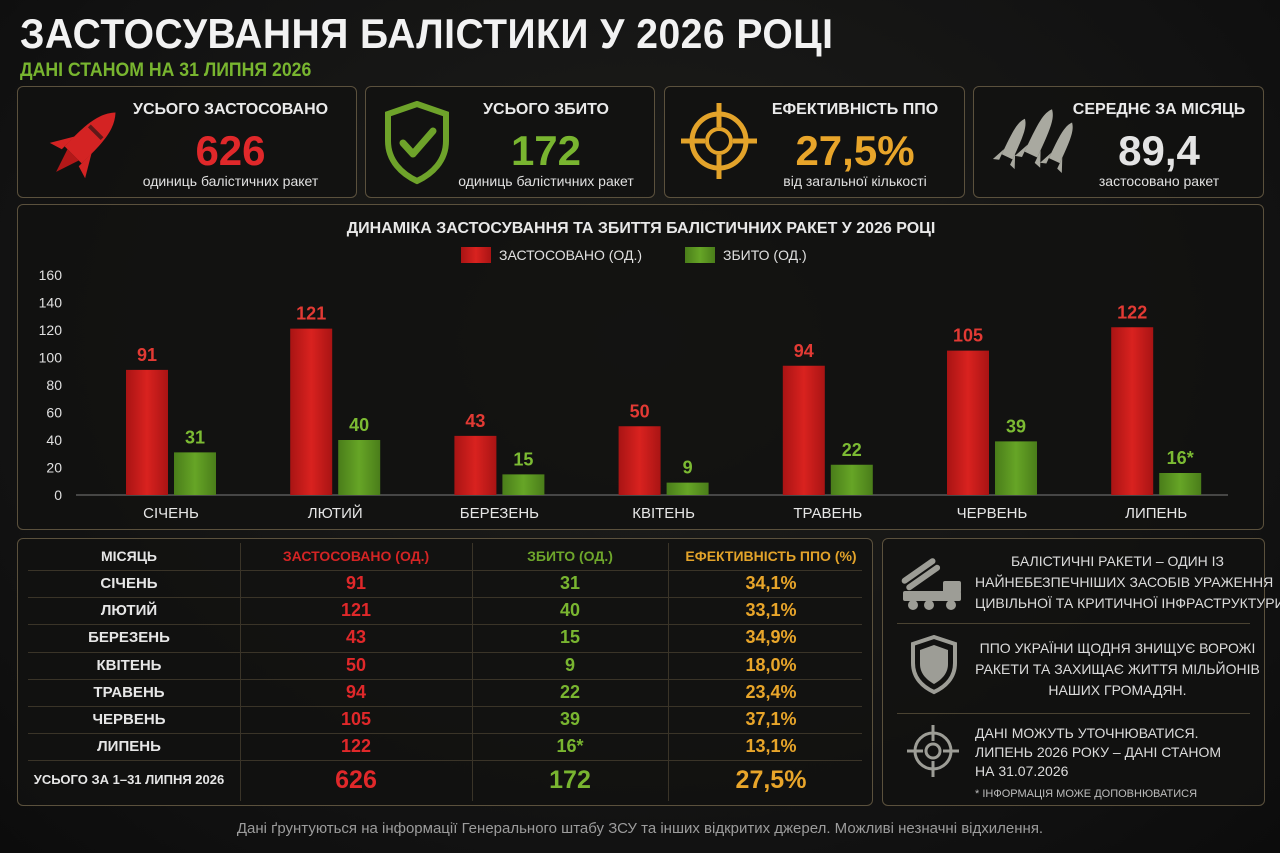 Image resolution: width=1280 pixels, height=853 pixels. I want to click on x-tick-label: ЧЕРВЕНЬ, so click(992, 513).